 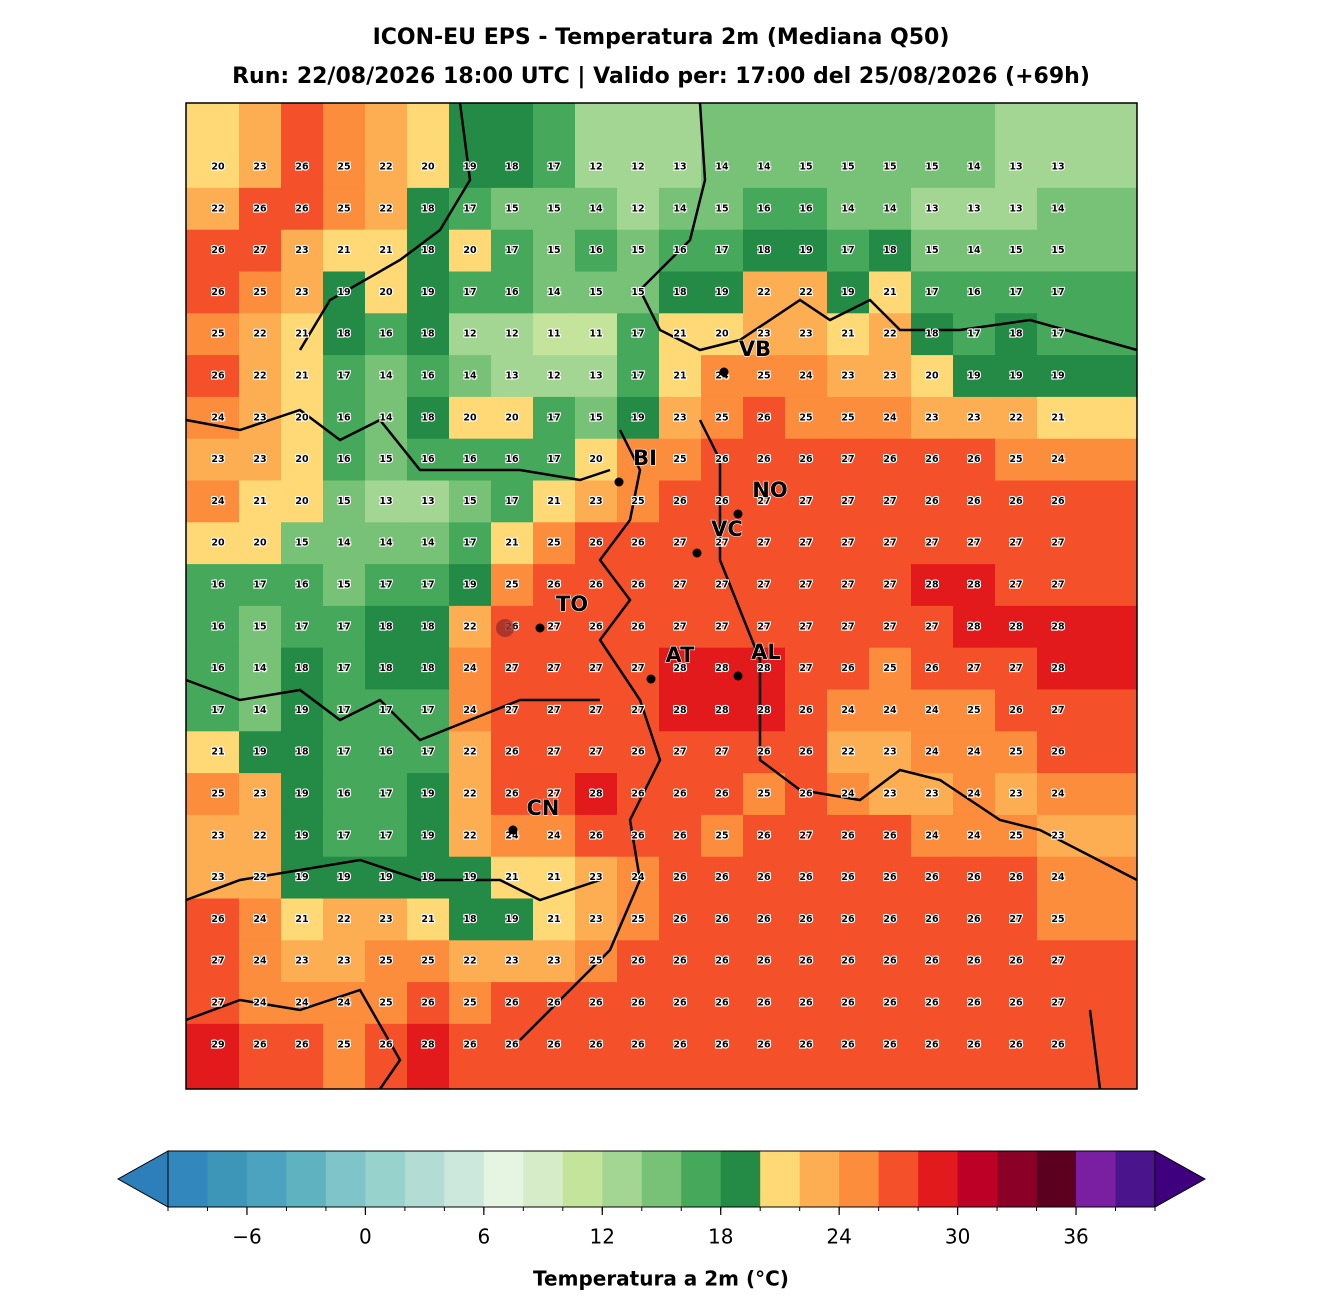 I want to click on value-label: 20, so click(x=470, y=250).